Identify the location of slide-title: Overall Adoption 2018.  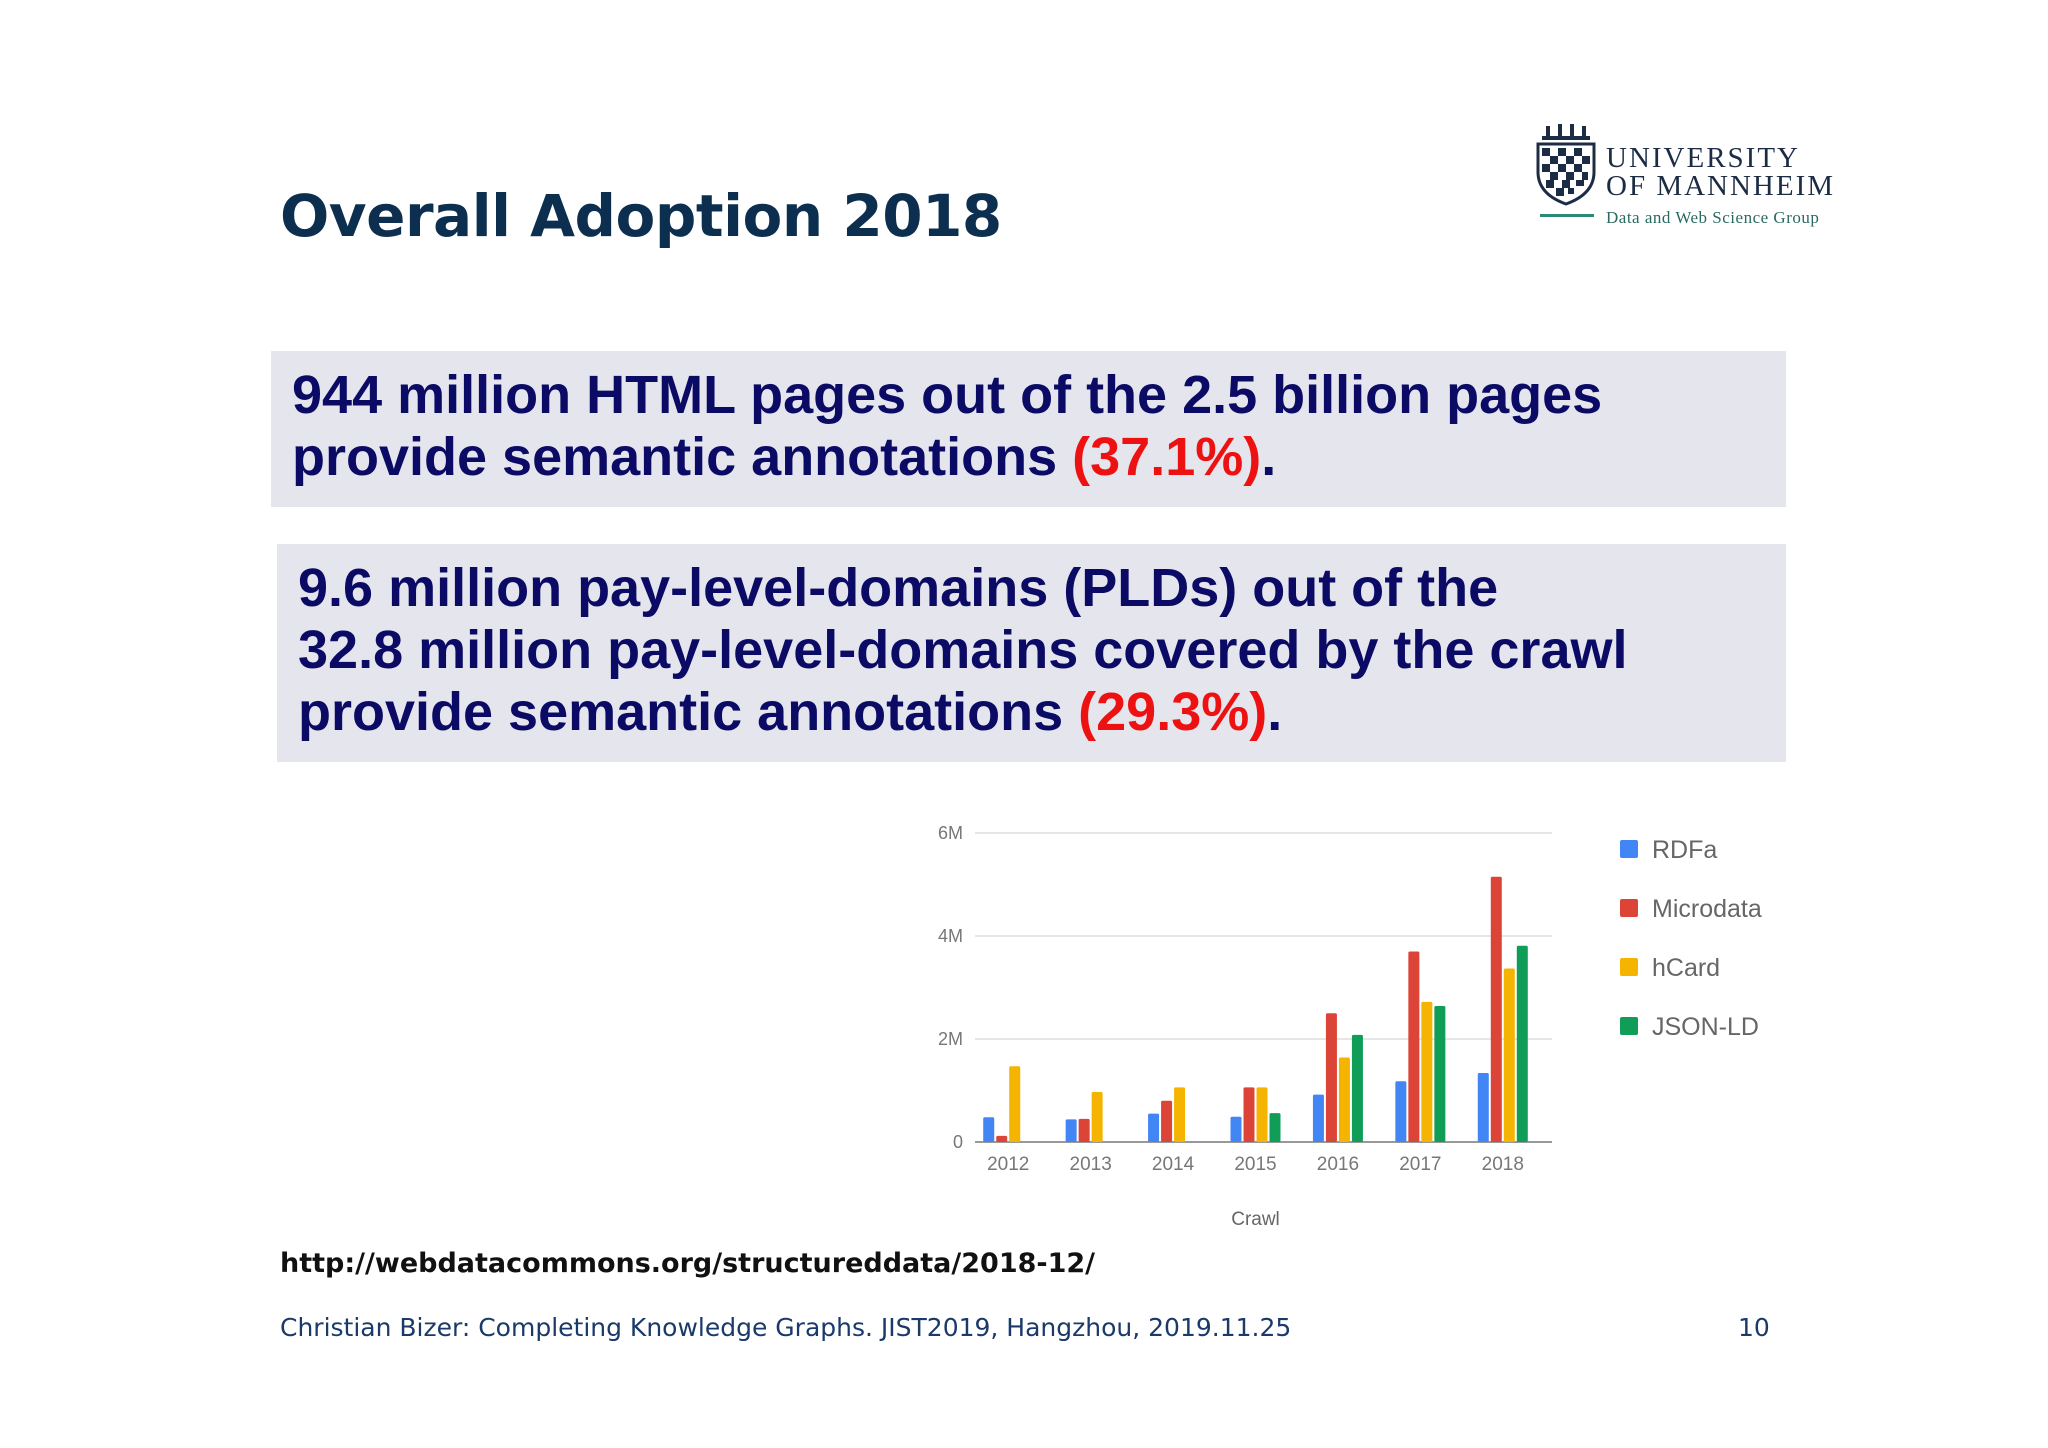
(641, 216).